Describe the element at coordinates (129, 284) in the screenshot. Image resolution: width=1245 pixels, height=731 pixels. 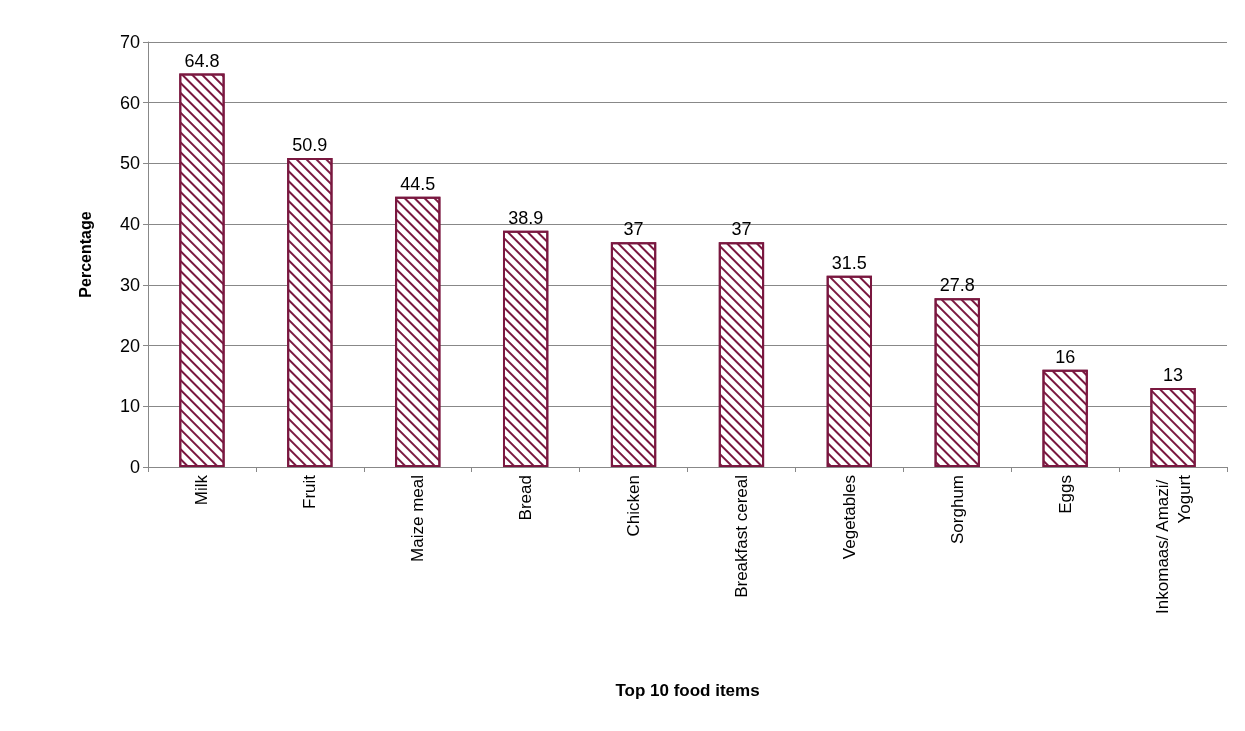
I see `y-tick-label: 30` at that location.